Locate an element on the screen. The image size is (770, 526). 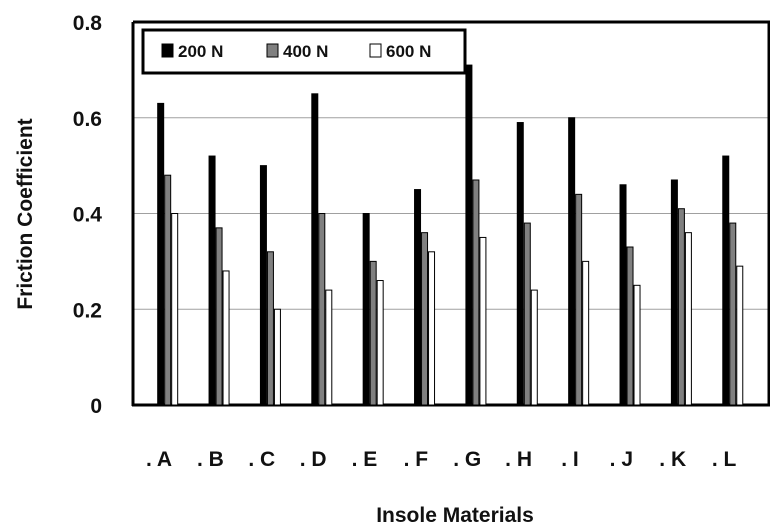
y-tick-label: 0.2 is located at coordinates (87, 310).